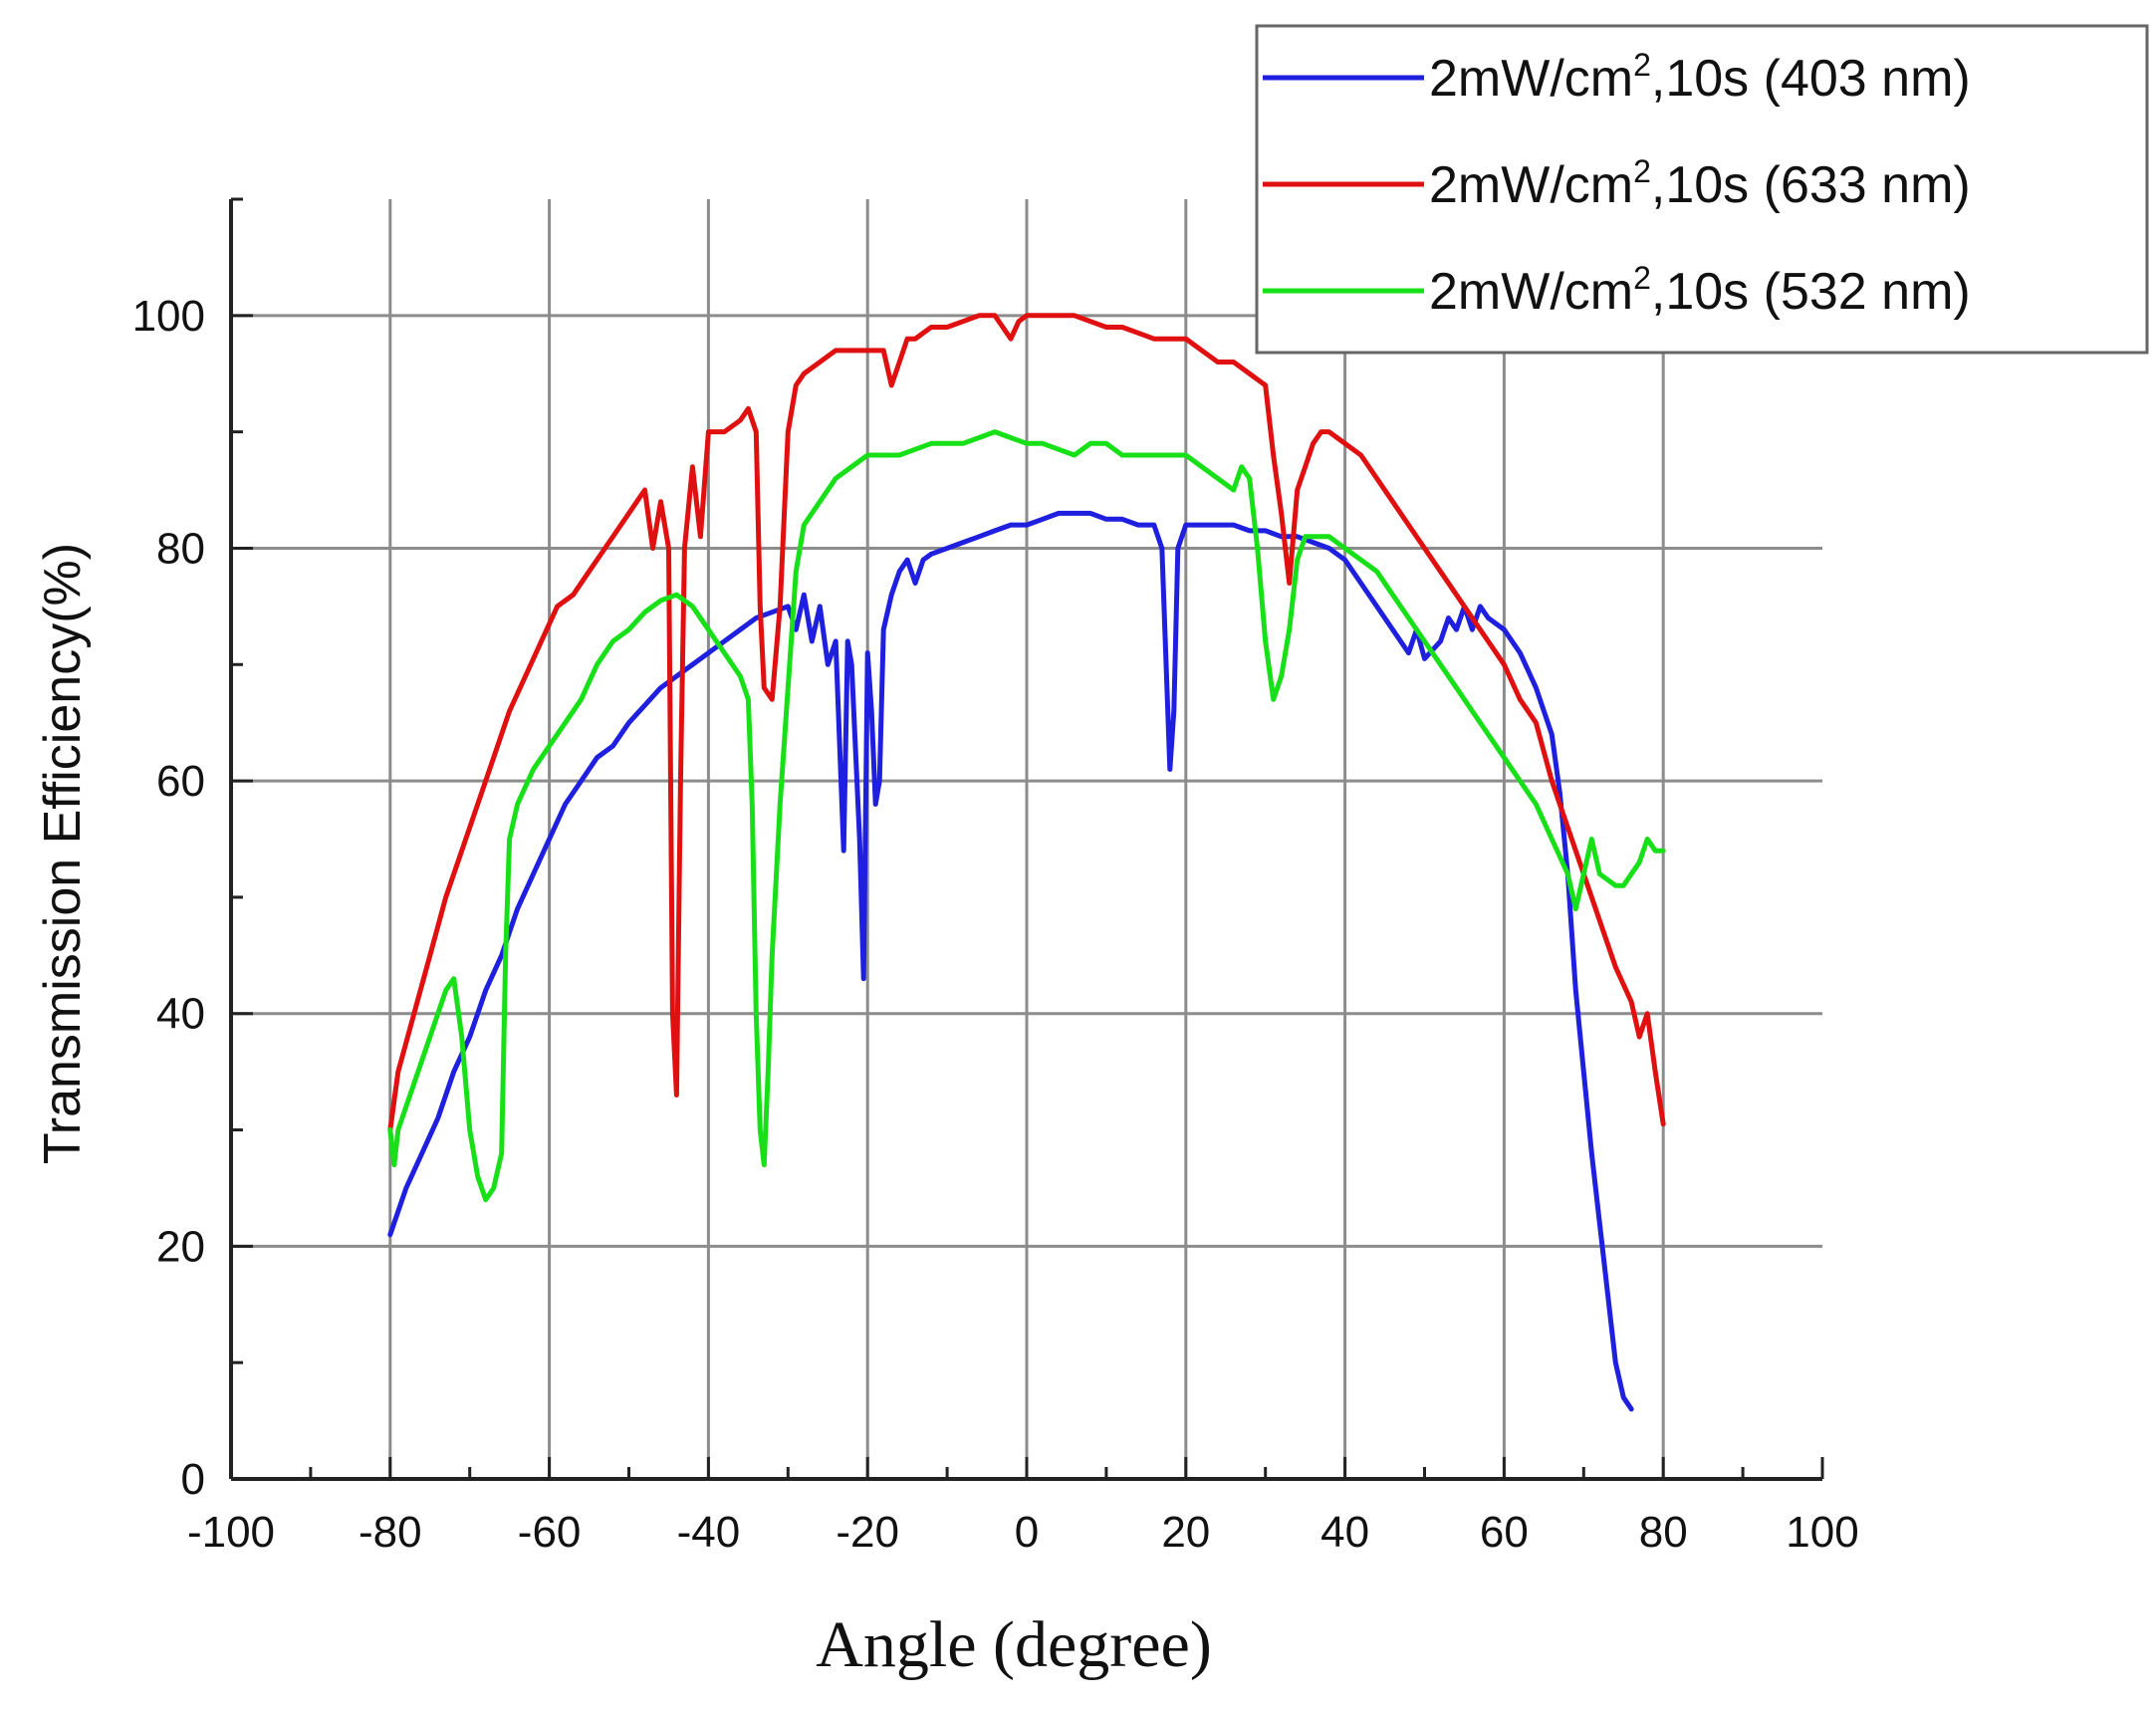 The height and width of the screenshot is (1710, 2156). Describe the element at coordinates (391, 1532) in the screenshot. I see `x-tick-label: -80` at that location.